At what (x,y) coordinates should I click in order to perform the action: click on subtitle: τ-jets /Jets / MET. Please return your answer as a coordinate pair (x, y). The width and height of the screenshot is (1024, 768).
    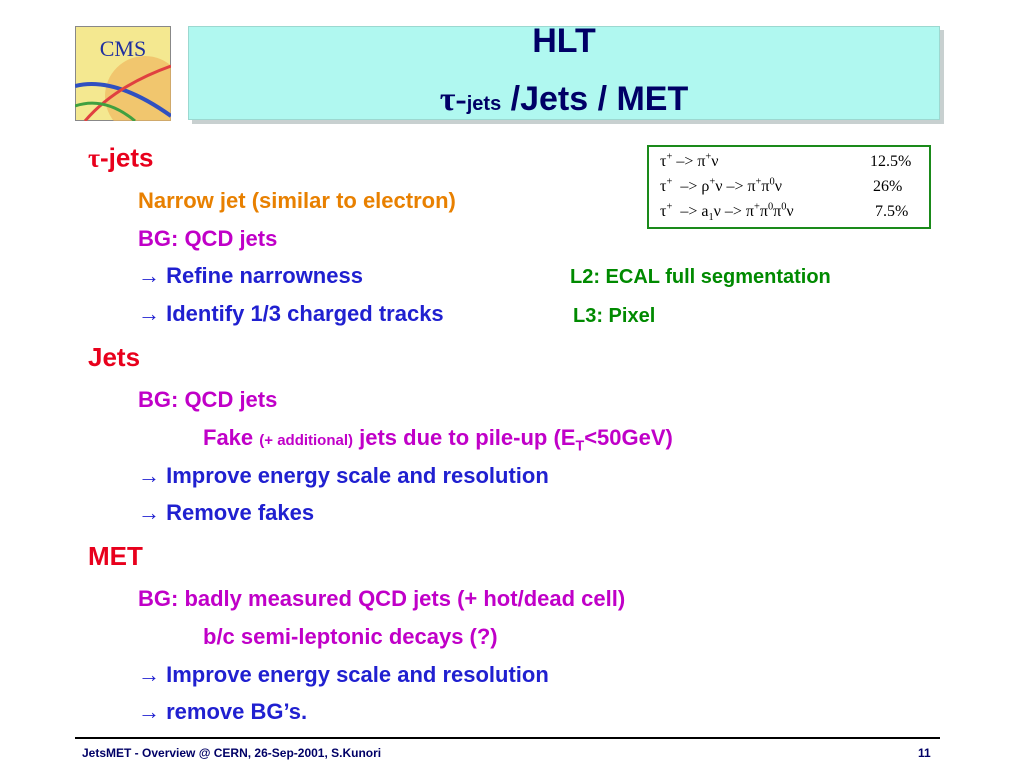
    Looking at the image, I should click on (564, 99).